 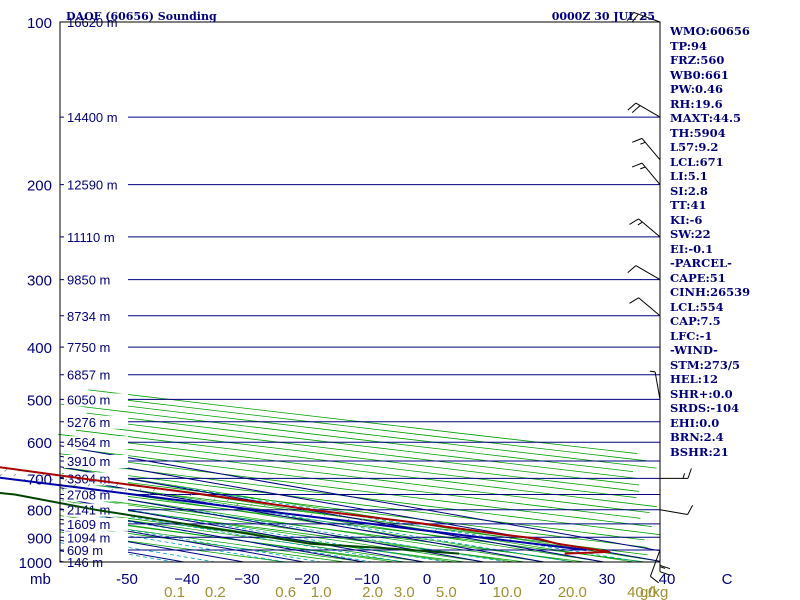 What do you see at coordinates (692, 248) in the screenshot?
I see `stat-line: EI:-0.1` at bounding box center [692, 248].